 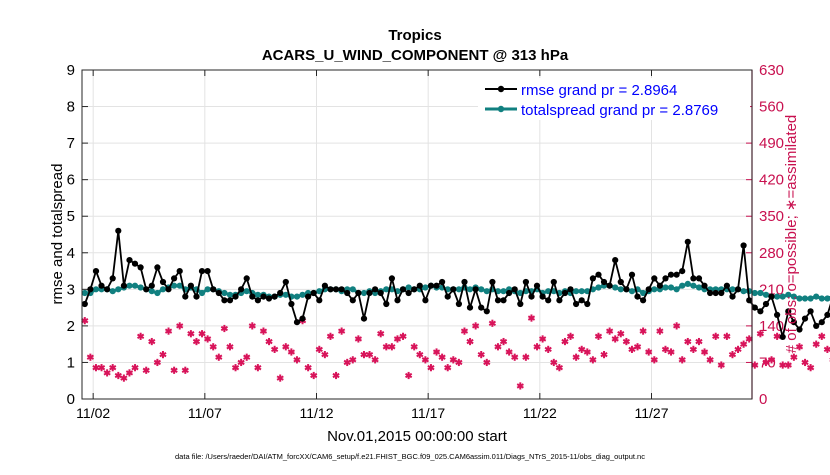 I want to click on y-tick-label-left: 2, so click(x=71, y=326).